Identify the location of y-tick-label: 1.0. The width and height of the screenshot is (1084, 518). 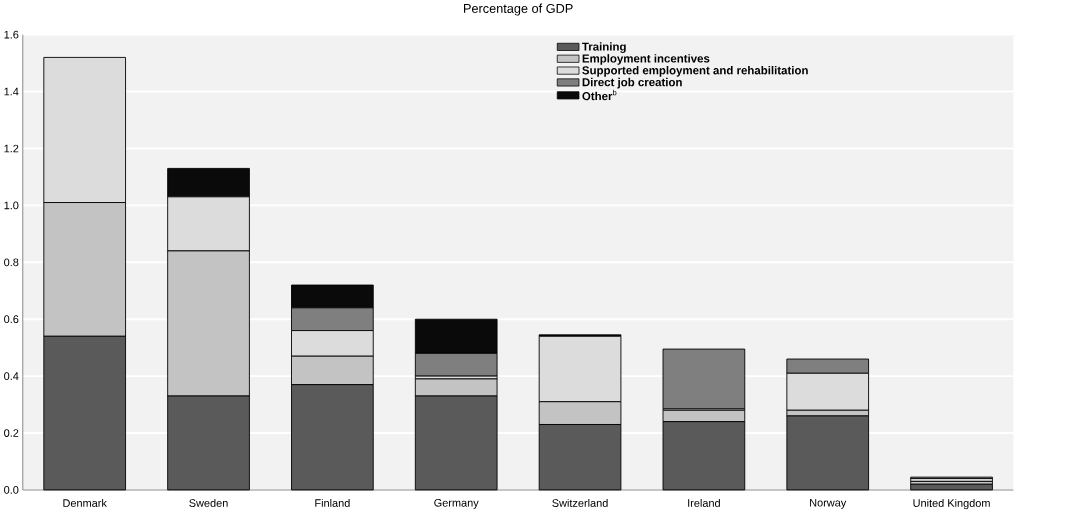
(11, 205).